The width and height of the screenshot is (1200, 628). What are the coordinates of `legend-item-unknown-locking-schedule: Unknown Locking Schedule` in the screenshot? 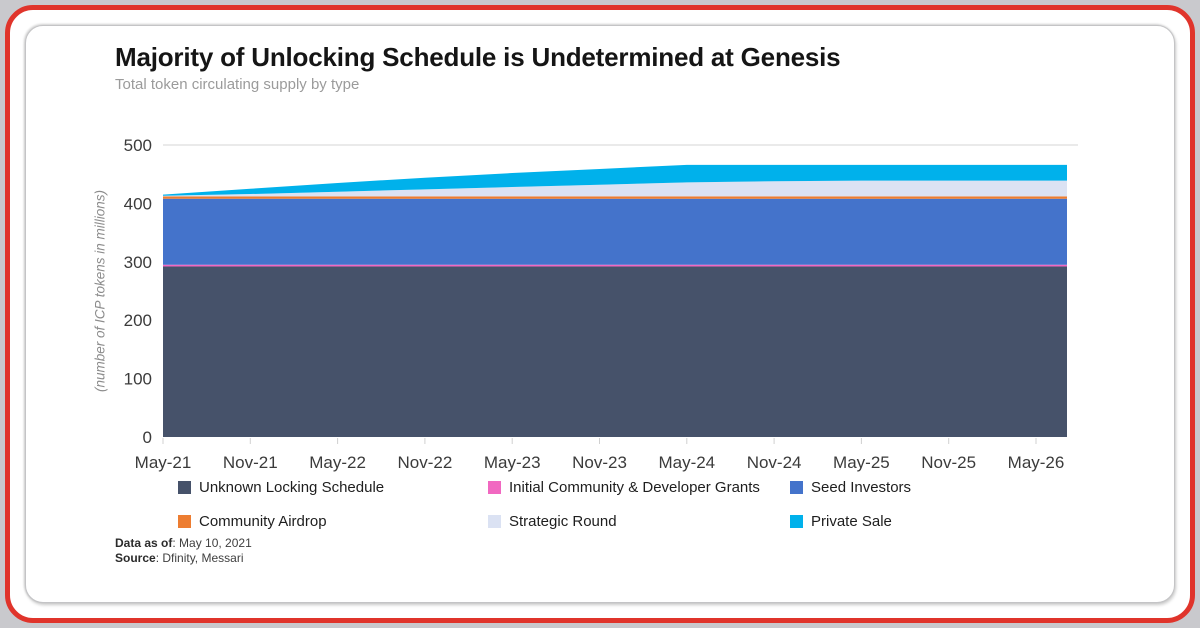 It's located at (333, 487).